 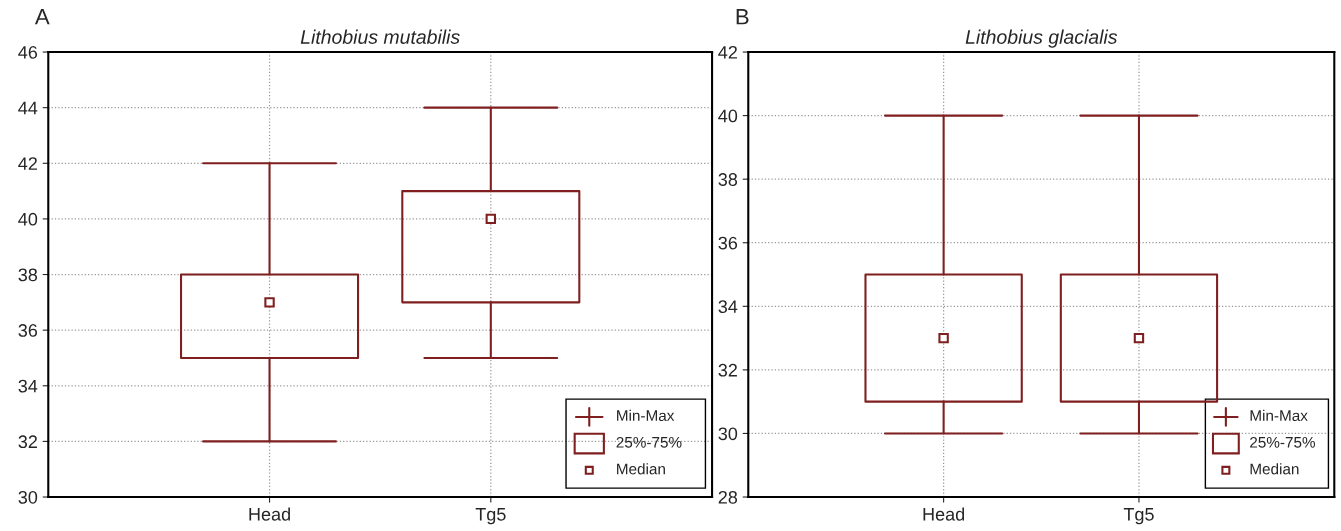 What do you see at coordinates (28, 52) in the screenshot?
I see `y-tick-label: 46` at bounding box center [28, 52].